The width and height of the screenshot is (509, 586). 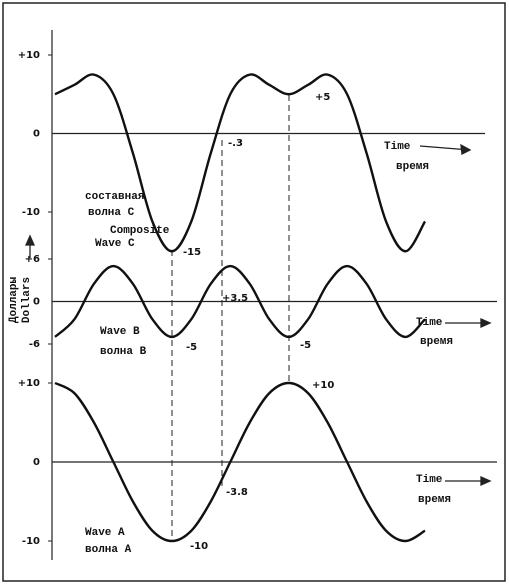 I want to click on annotation: +3.5, so click(x=235, y=298).